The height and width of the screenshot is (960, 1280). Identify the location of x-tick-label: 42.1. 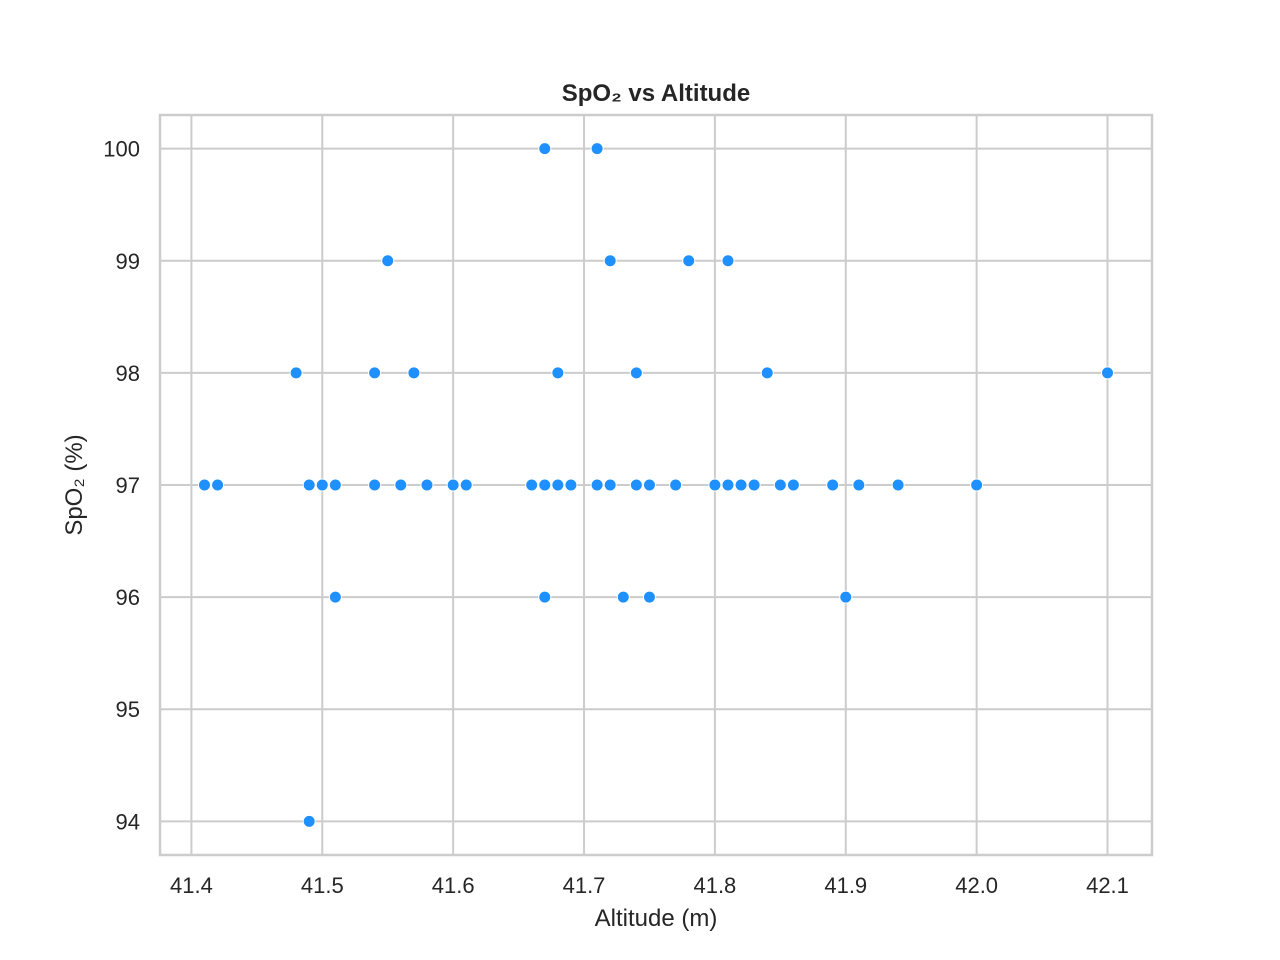
(1107, 885).